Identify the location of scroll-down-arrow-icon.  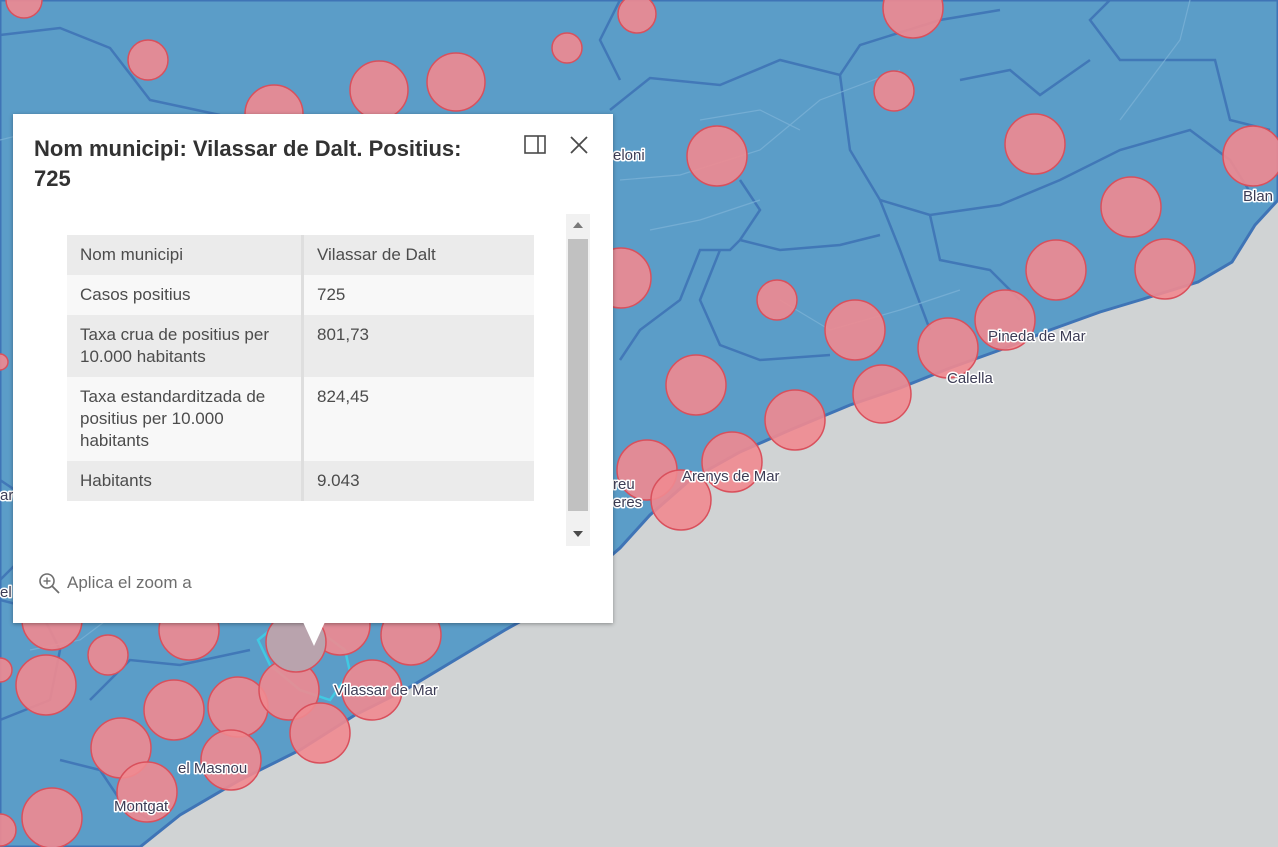
(578, 534).